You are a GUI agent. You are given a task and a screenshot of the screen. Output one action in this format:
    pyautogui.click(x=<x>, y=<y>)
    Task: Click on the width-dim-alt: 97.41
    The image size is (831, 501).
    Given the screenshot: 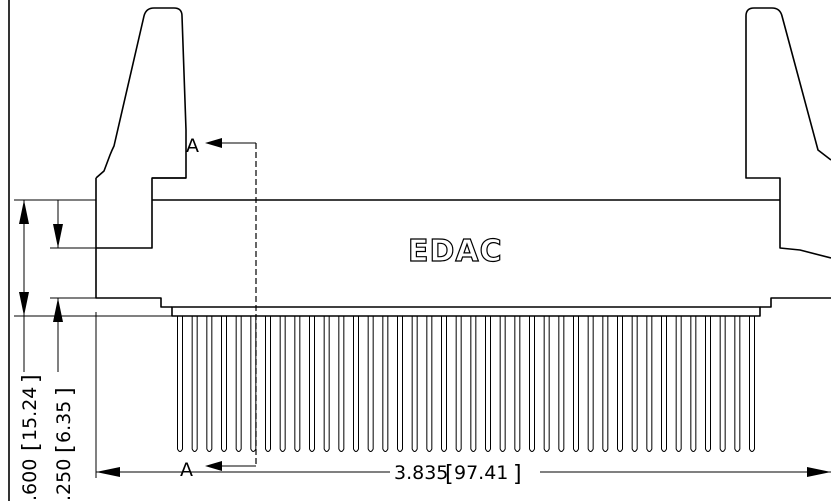 What is the action you would take?
    pyautogui.click(x=481, y=473)
    